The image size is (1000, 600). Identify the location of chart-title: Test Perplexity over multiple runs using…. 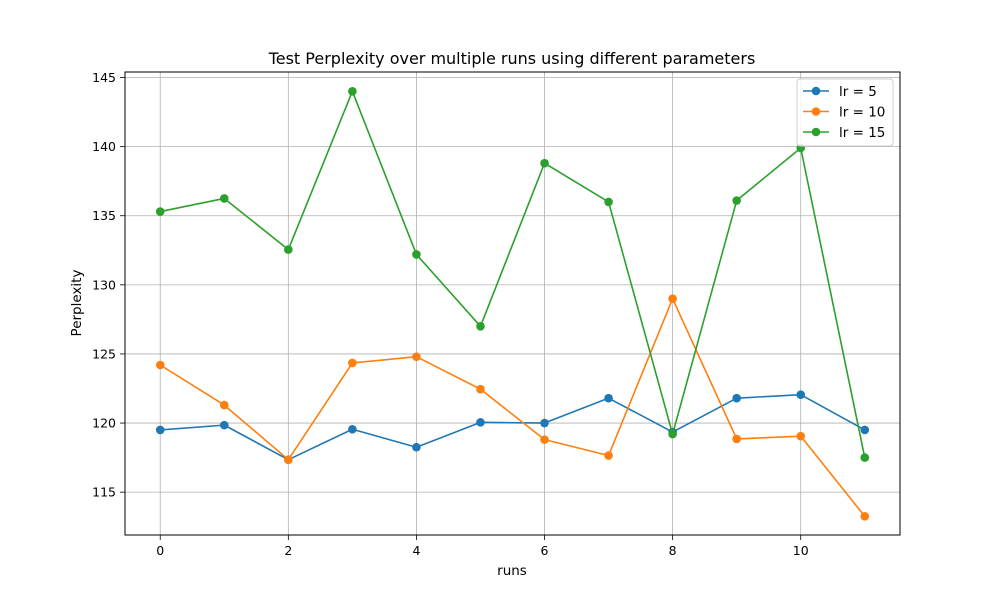
(512, 58).